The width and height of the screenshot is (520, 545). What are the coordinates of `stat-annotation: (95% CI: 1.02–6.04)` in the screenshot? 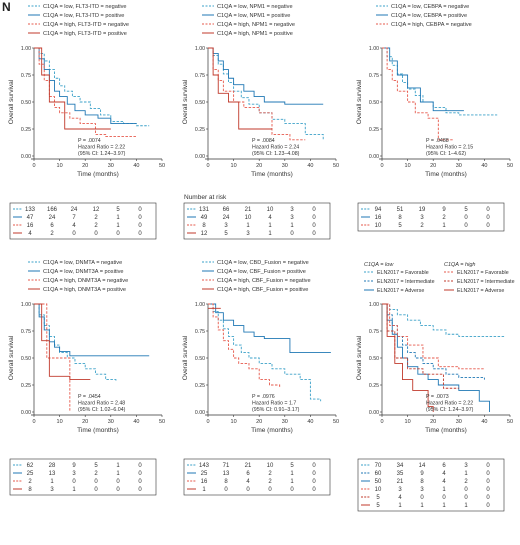 It's located at (102, 410).